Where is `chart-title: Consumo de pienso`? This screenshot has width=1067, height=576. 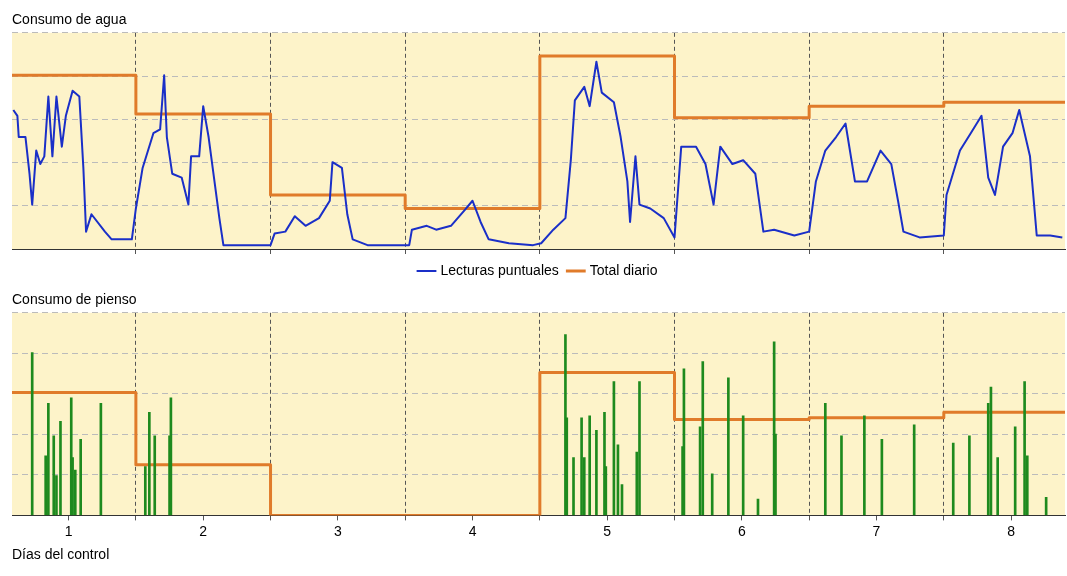 chart-title: Consumo de pienso is located at coordinates (74, 299).